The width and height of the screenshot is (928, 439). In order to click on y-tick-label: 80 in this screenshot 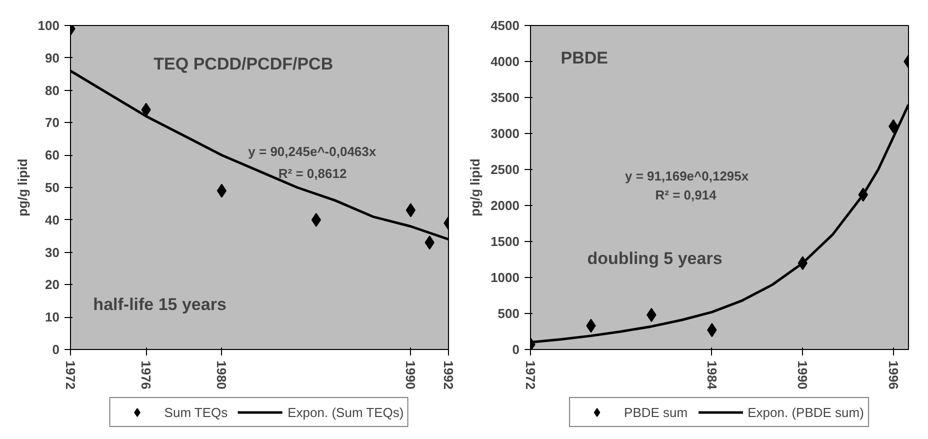, I will do `click(52, 90)`.